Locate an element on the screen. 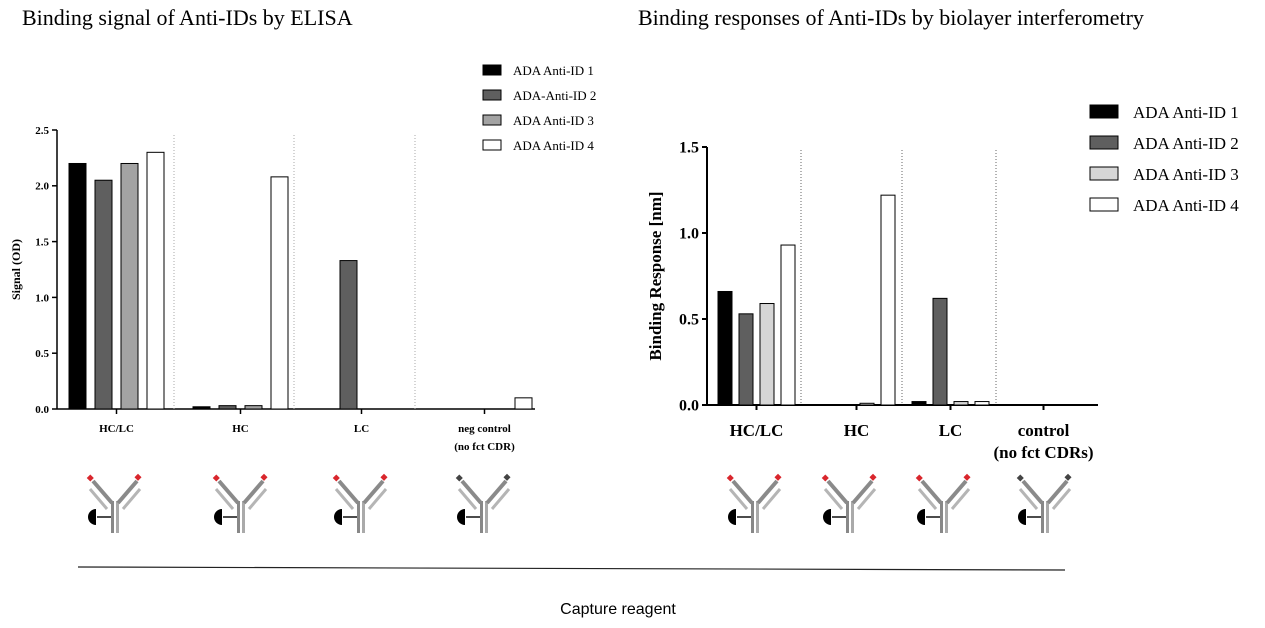 The image size is (1265, 628). y-axis-label: Signal (OD) is located at coordinates (16, 269).